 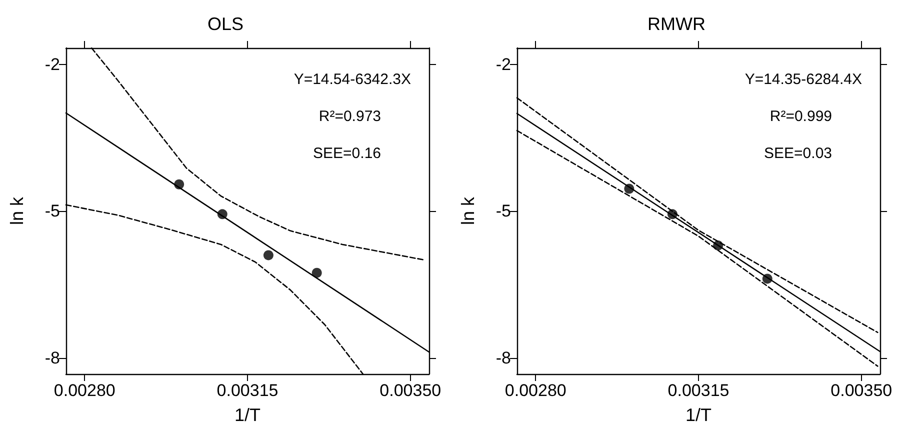 I want to click on annotation: SEE=0.16, so click(x=347, y=153).